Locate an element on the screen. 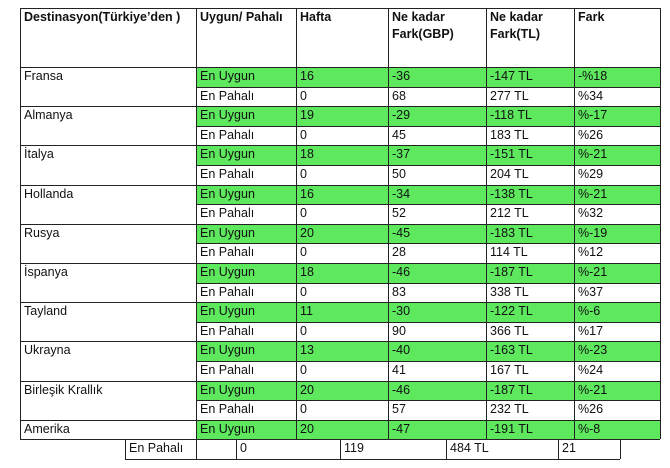 This screenshot has height=468, width=670. country-label: Fransa is located at coordinates (43, 76).